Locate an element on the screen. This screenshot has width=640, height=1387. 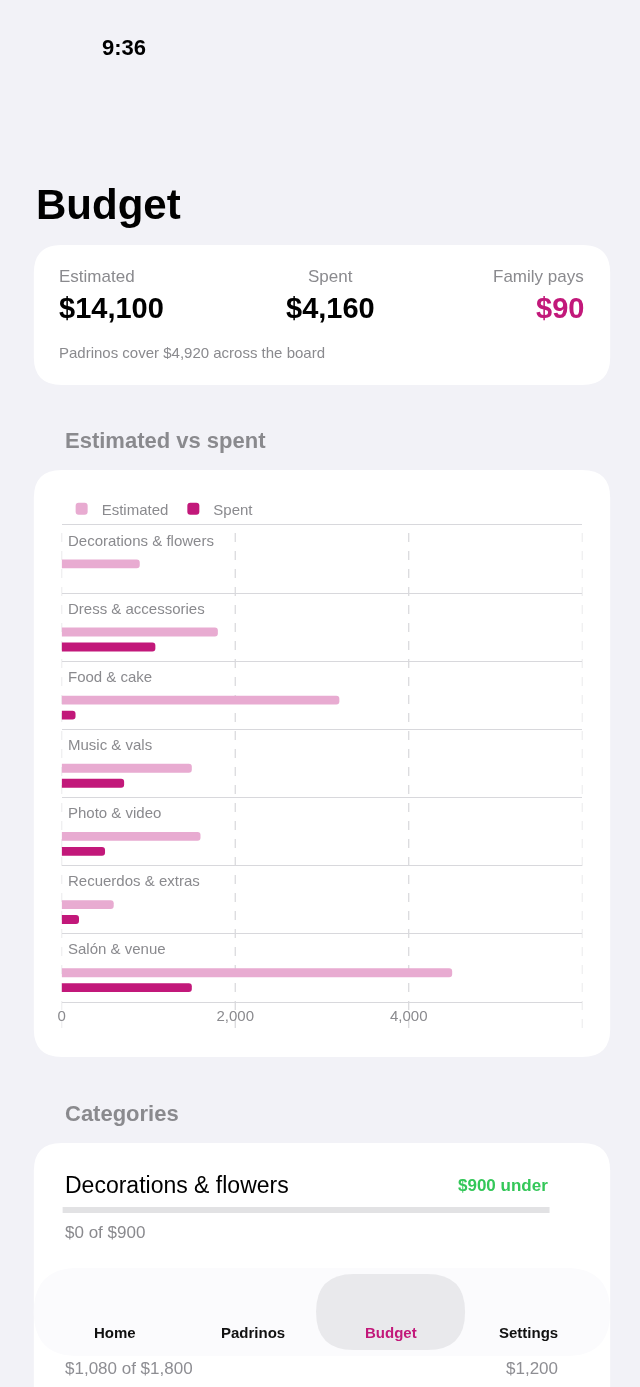
text: Settings is located at coordinates (529, 1332).